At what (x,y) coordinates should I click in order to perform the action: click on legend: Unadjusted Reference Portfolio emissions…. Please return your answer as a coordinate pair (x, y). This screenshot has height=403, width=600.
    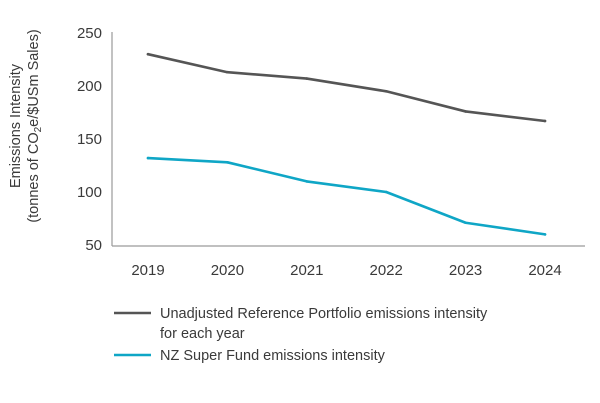
    Looking at the image, I should click on (301, 335).